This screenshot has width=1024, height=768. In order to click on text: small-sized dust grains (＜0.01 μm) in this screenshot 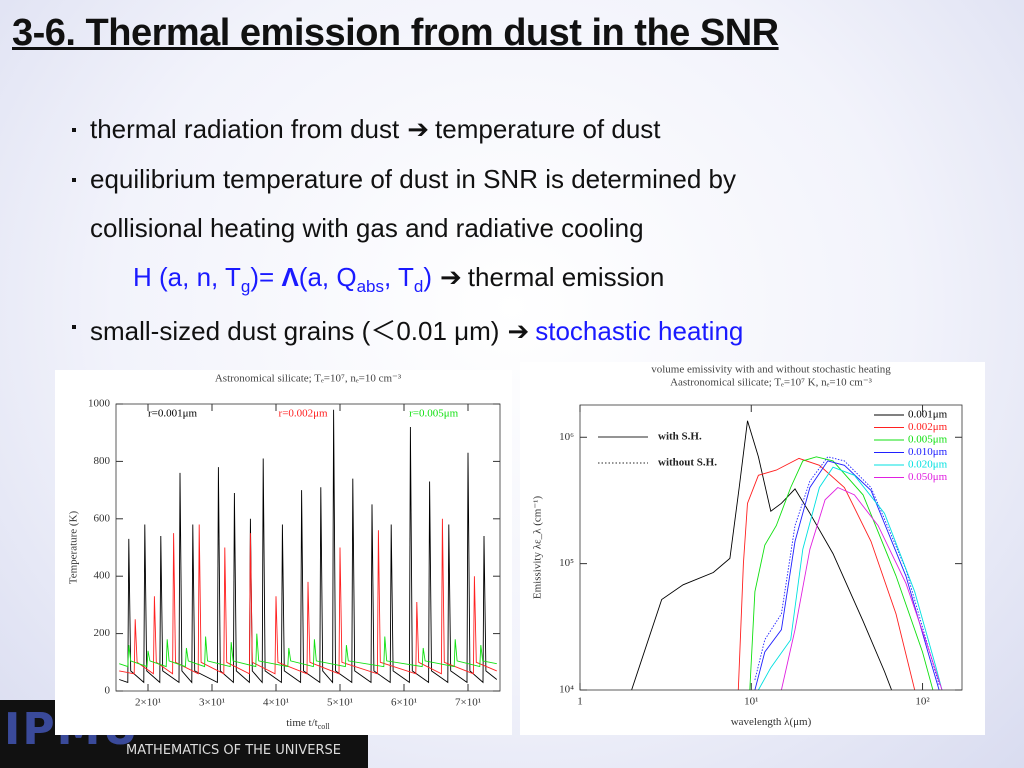, I will do `click(295, 331)`.